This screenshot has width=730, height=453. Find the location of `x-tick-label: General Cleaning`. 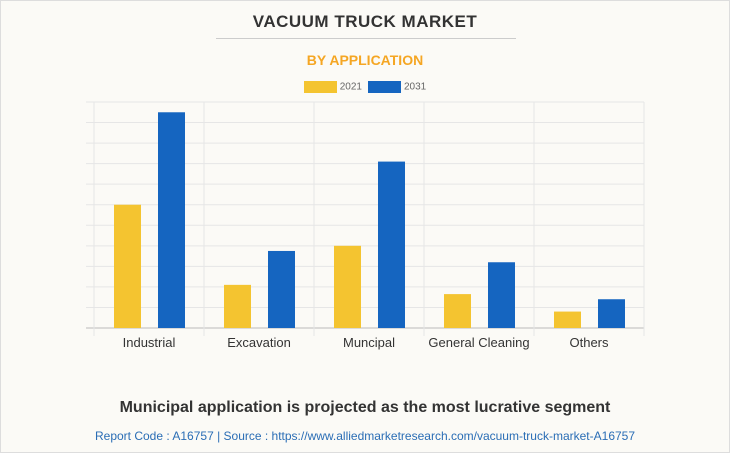

x-tick-label: General Cleaning is located at coordinates (478, 342).